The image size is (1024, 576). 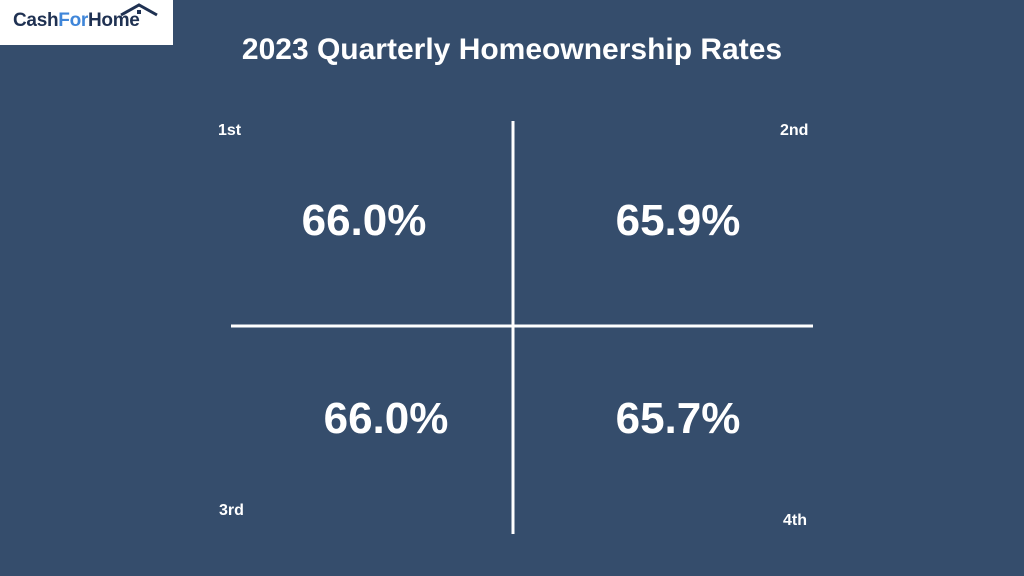 What do you see at coordinates (678, 418) in the screenshot?
I see `quarter-value-4th: 65.7%` at bounding box center [678, 418].